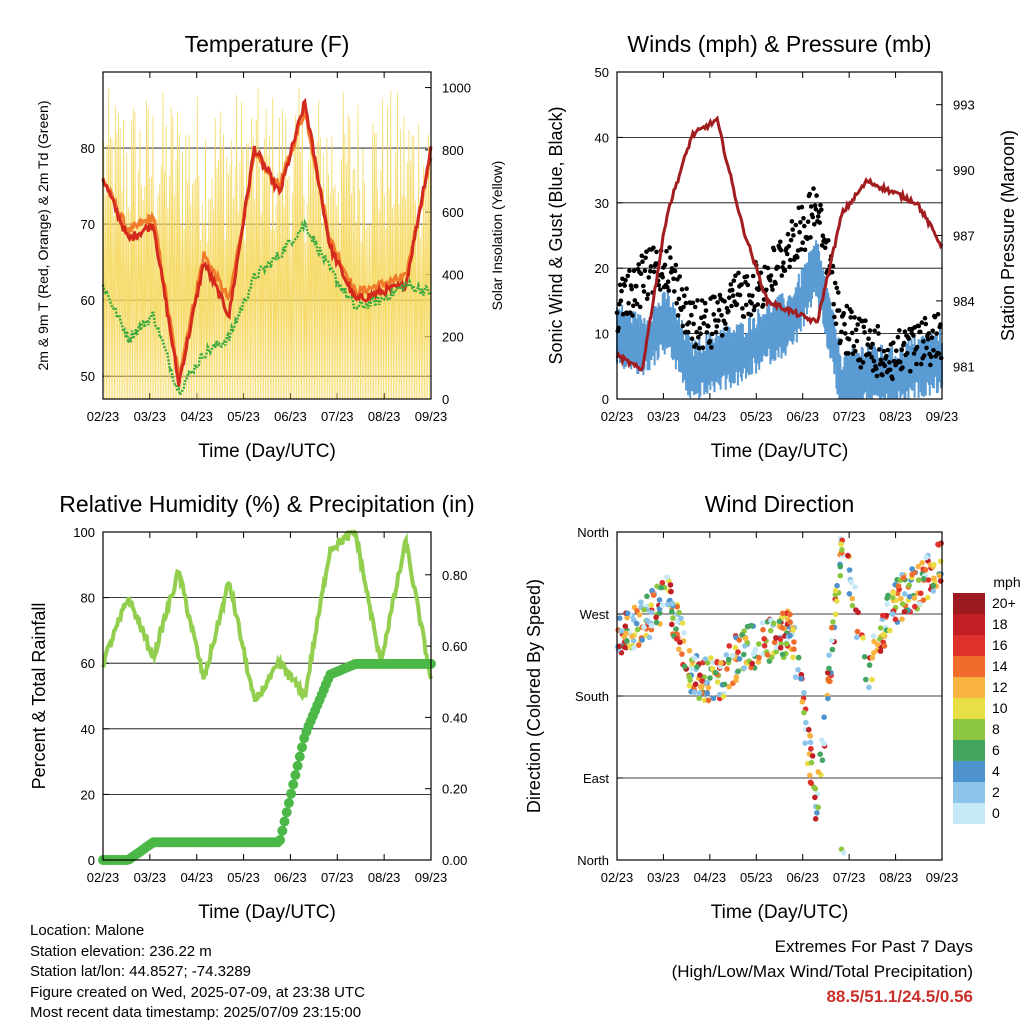 The width and height of the screenshot is (1024, 1024). What do you see at coordinates (267, 616) in the screenshot?
I see `relative-humidity-line` at bounding box center [267, 616].